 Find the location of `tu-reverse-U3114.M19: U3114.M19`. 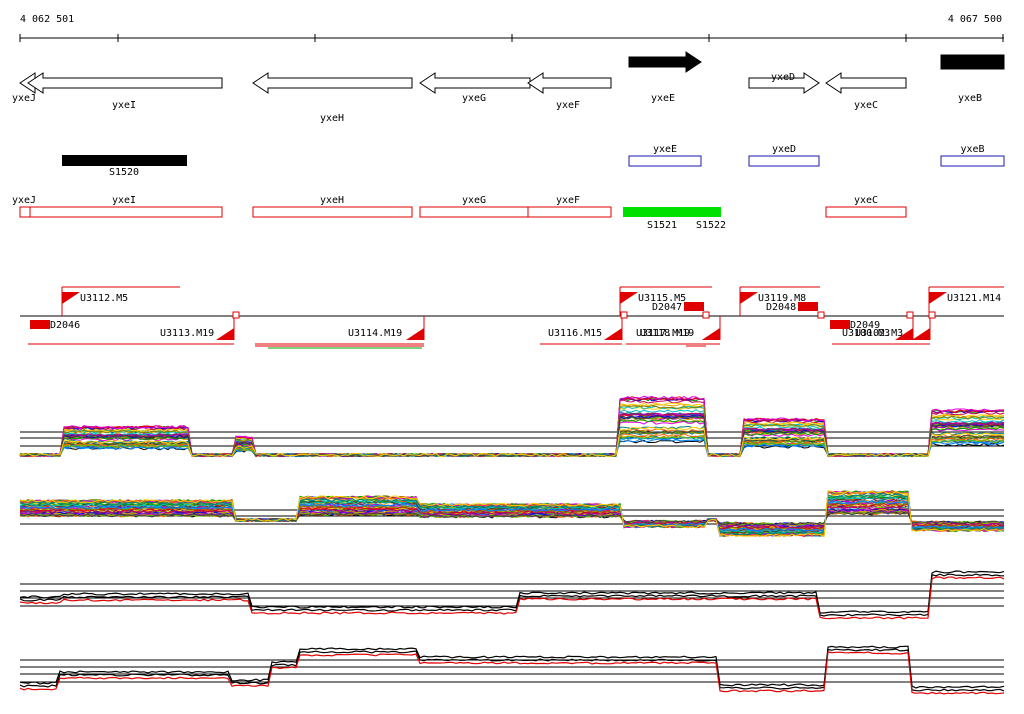

tu-reverse-U3114.M19: U3114.M19 is located at coordinates (340, 330).